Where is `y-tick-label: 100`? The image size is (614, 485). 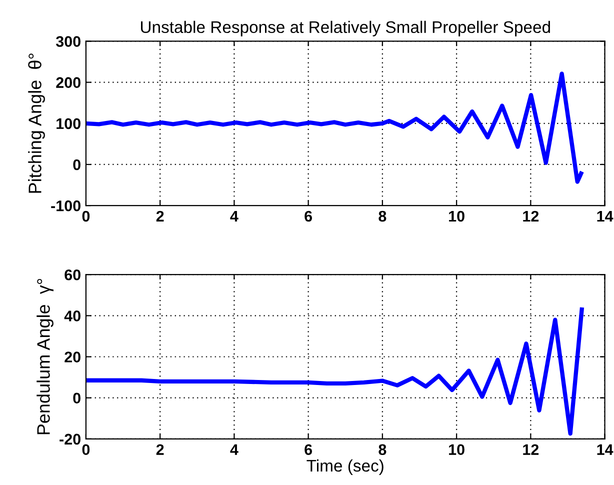
y-tick-label: 100 is located at coordinates (68, 124).